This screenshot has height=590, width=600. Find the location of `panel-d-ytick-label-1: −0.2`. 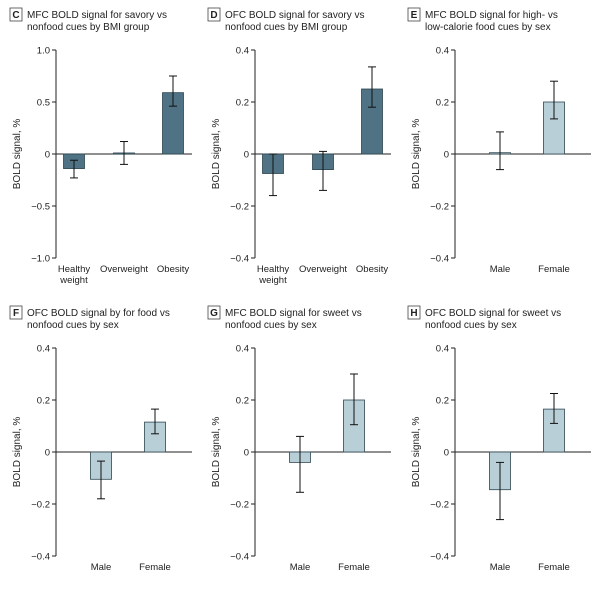

panel-d-ytick-label-1: −0.2 is located at coordinates (239, 207).